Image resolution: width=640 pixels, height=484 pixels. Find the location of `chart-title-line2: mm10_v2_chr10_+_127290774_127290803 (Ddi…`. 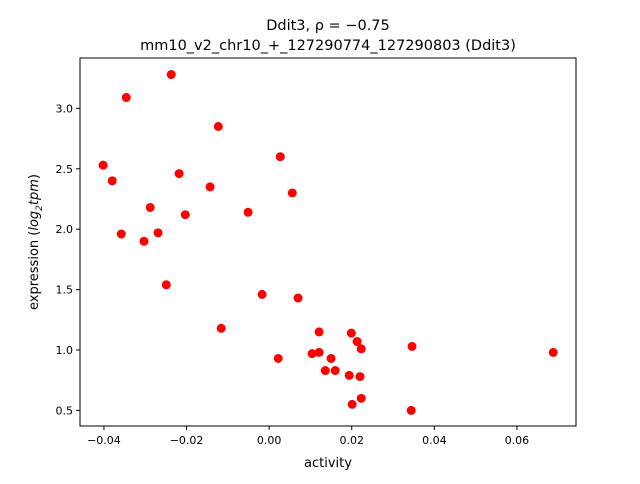

chart-title-line2: mm10_v2_chr10_+_127290774_127290803 (Ddi… is located at coordinates (328, 46).